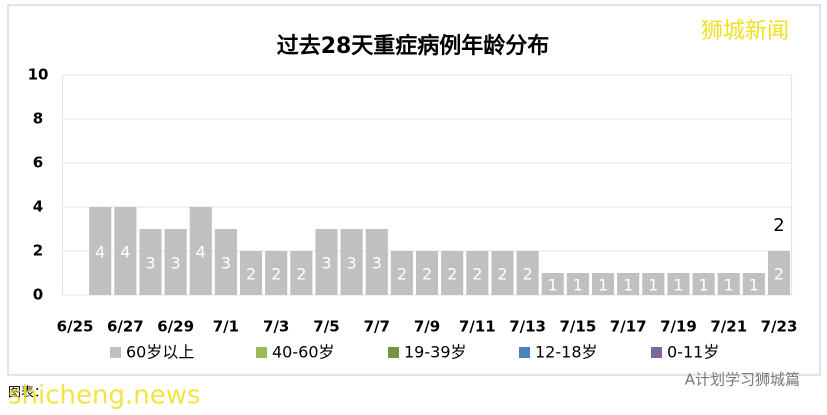  What do you see at coordinates (566, 352) in the screenshot?
I see `legend-label: 12-18岁` at bounding box center [566, 352].